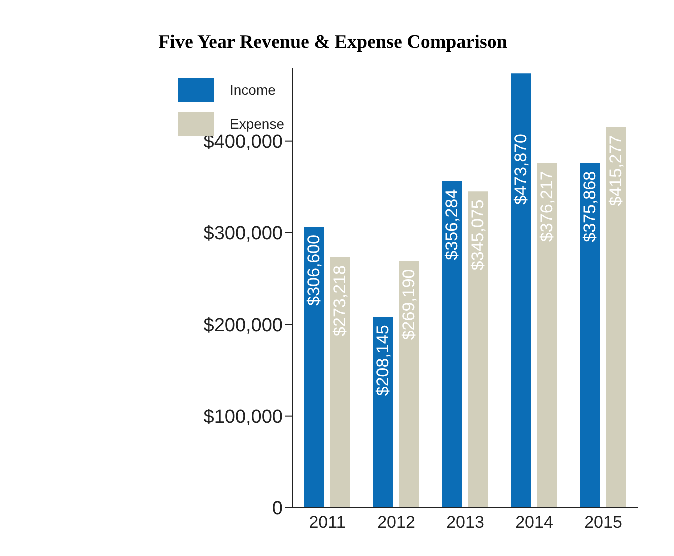 The width and height of the screenshot is (674, 556). What do you see at coordinates (243, 417) in the screenshot?
I see `y-tick-label: $100,000` at bounding box center [243, 417].